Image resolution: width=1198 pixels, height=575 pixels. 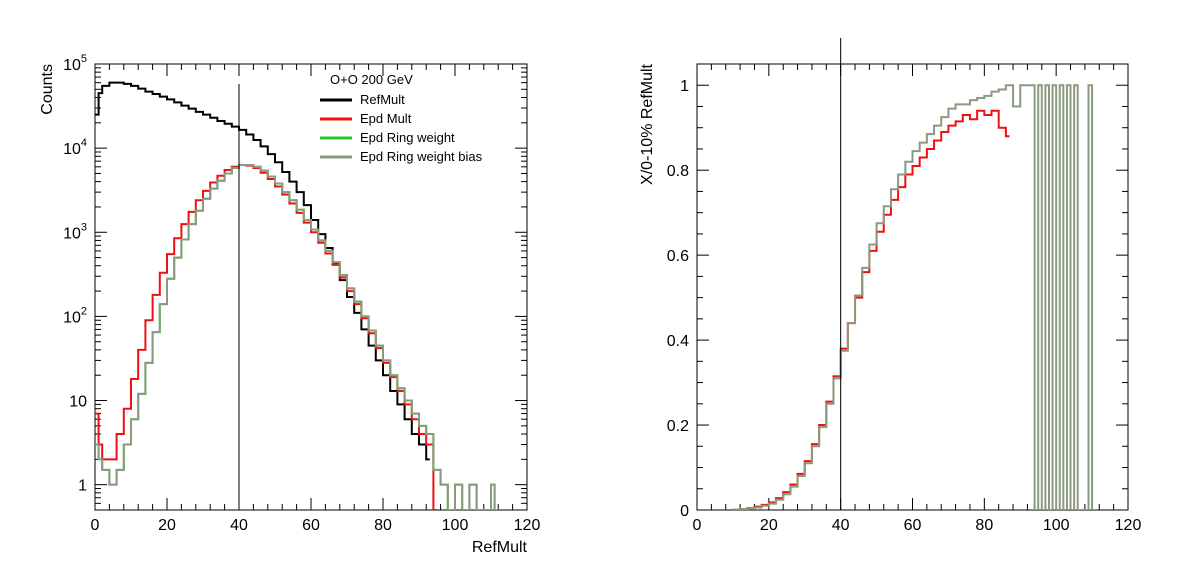 What do you see at coordinates (678, 426) in the screenshot?
I see `y-tick-label: 0.2` at bounding box center [678, 426].